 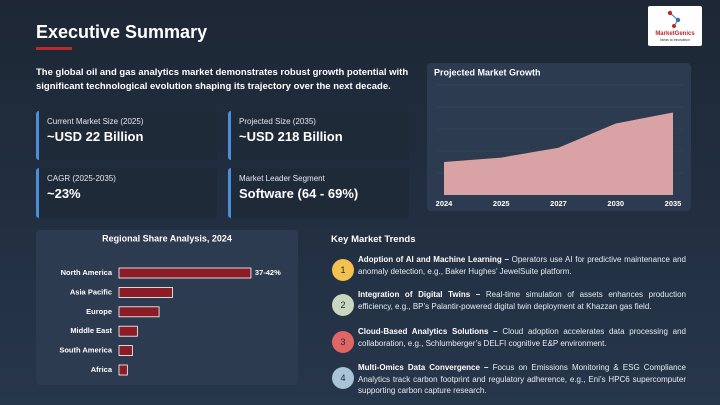 What do you see at coordinates (102, 369) in the screenshot?
I see `y-tick-label: Africa` at bounding box center [102, 369].